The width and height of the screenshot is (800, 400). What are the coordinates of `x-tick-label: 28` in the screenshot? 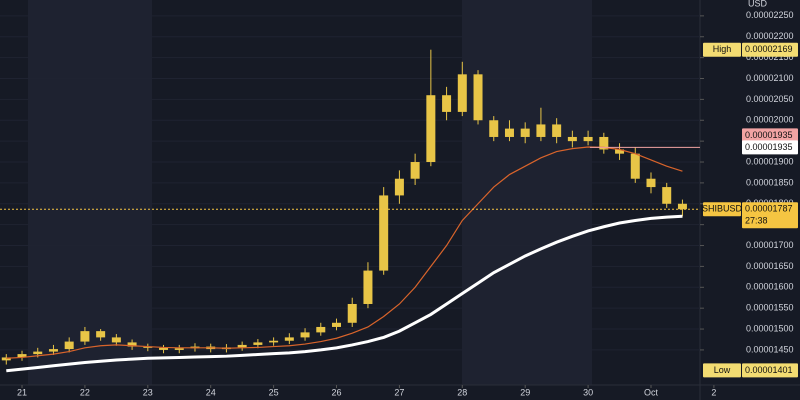 It's located at (462, 392).